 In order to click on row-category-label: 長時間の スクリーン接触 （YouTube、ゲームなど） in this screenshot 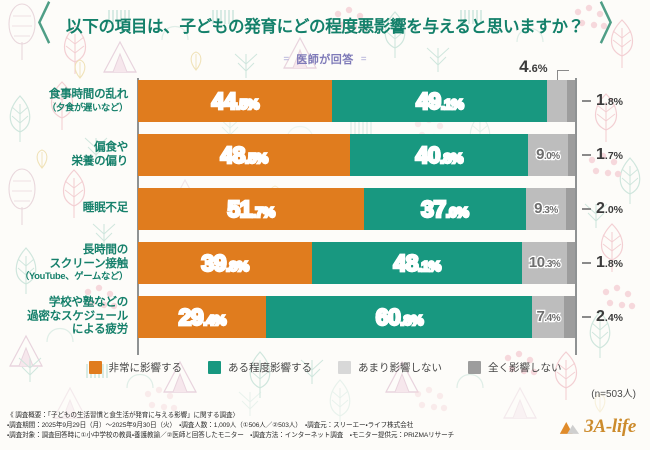, I will do `click(64, 263)`.